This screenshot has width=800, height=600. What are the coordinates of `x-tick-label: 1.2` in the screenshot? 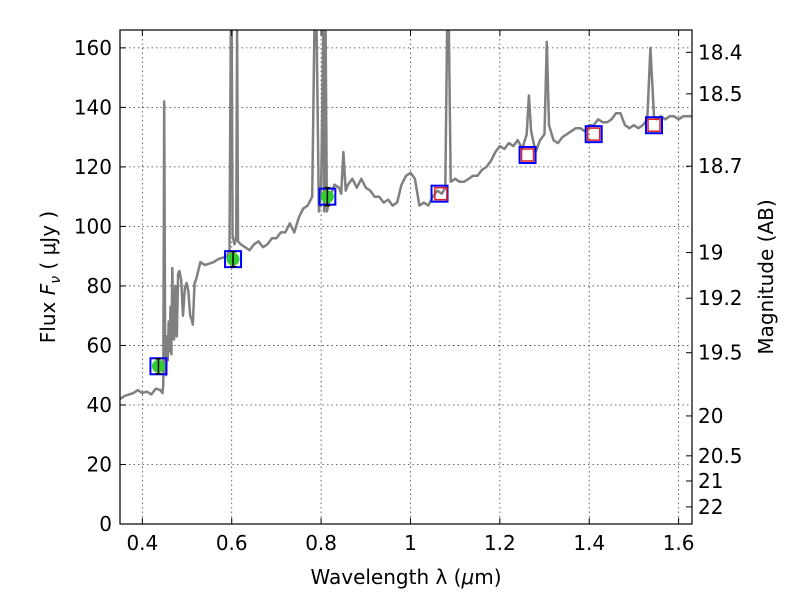 It's located at (500, 543).